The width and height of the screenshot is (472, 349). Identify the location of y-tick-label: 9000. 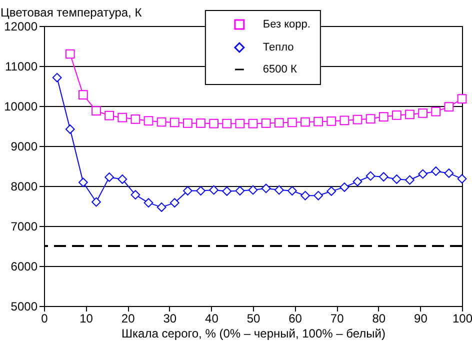
(24, 147).